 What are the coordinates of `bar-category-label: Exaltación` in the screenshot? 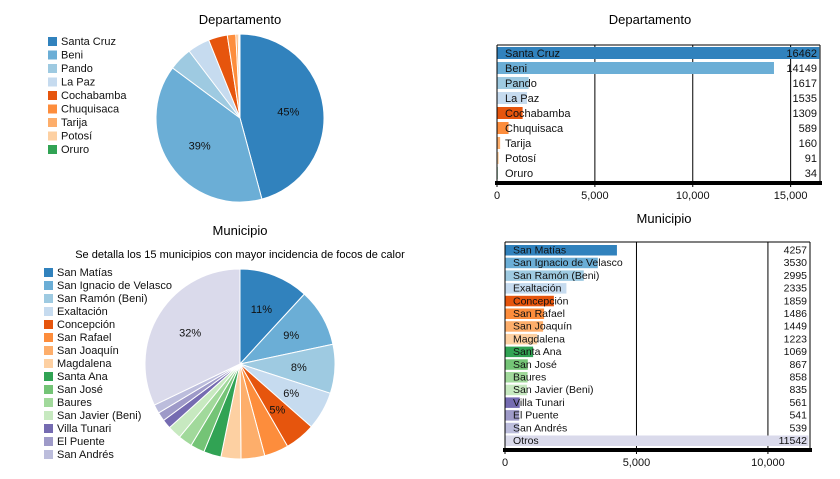 It's located at (537, 289).